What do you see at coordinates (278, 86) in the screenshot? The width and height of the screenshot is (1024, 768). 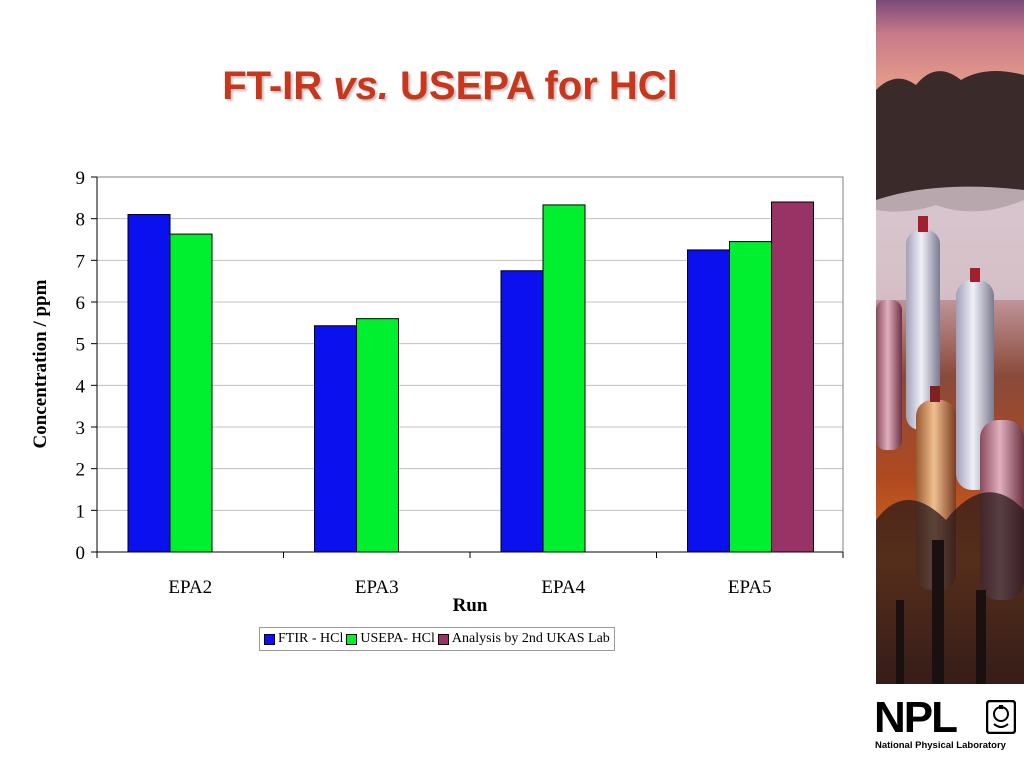 I see `title-main: FT-IR` at bounding box center [278, 86].